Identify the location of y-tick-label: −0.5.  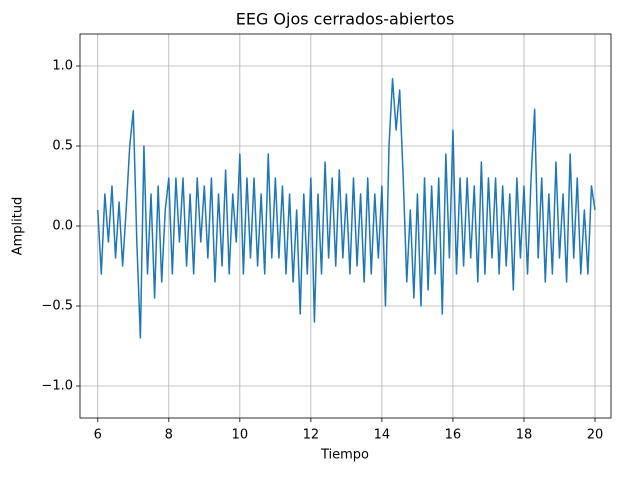
(57, 306).